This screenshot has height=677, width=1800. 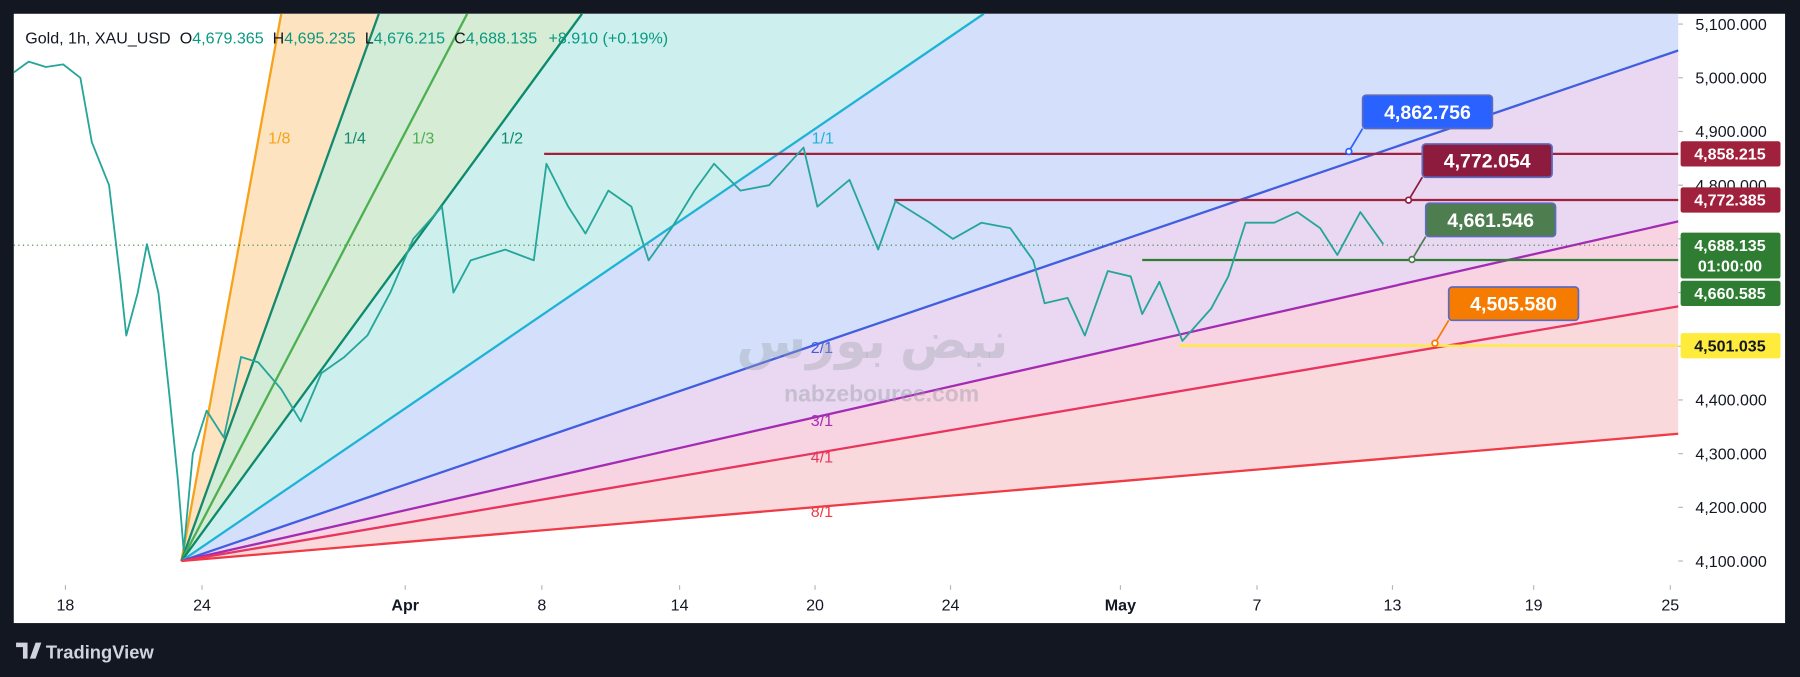 I want to click on y-tick-label: 4,300.000, so click(x=1730, y=454).